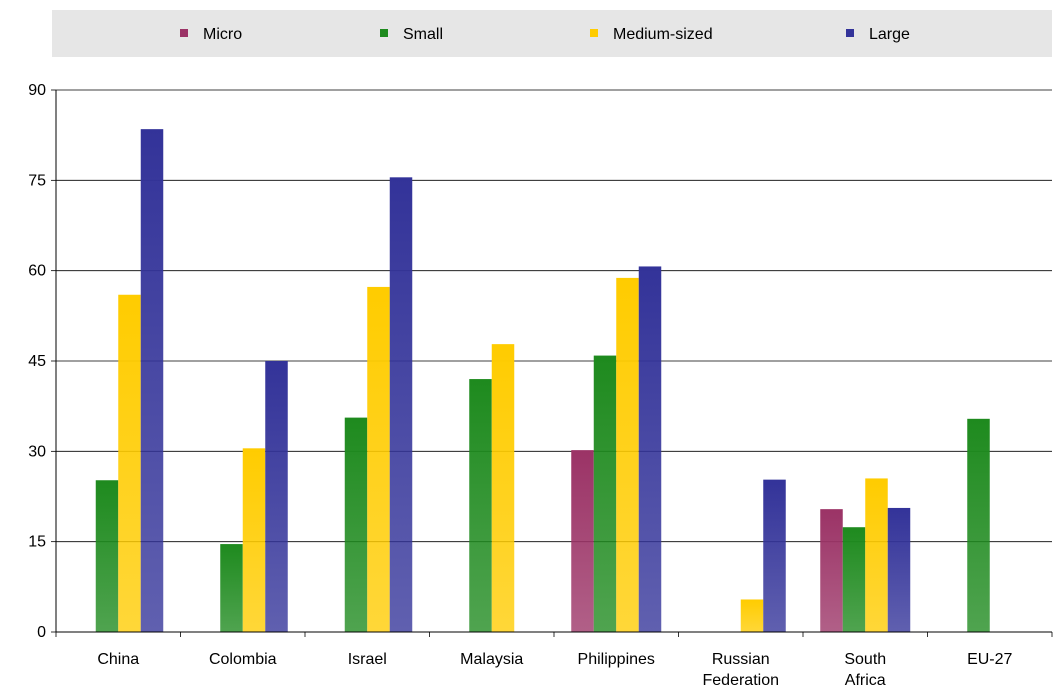 The height and width of the screenshot is (690, 1060). Describe the element at coordinates (118, 659) in the screenshot. I see `x-tick-label: China` at that location.